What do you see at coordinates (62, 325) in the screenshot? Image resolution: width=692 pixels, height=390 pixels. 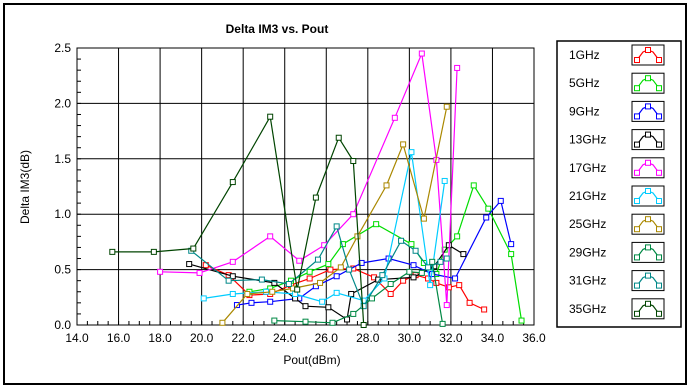 I see `y-tick-label: 0.0` at bounding box center [62, 325].